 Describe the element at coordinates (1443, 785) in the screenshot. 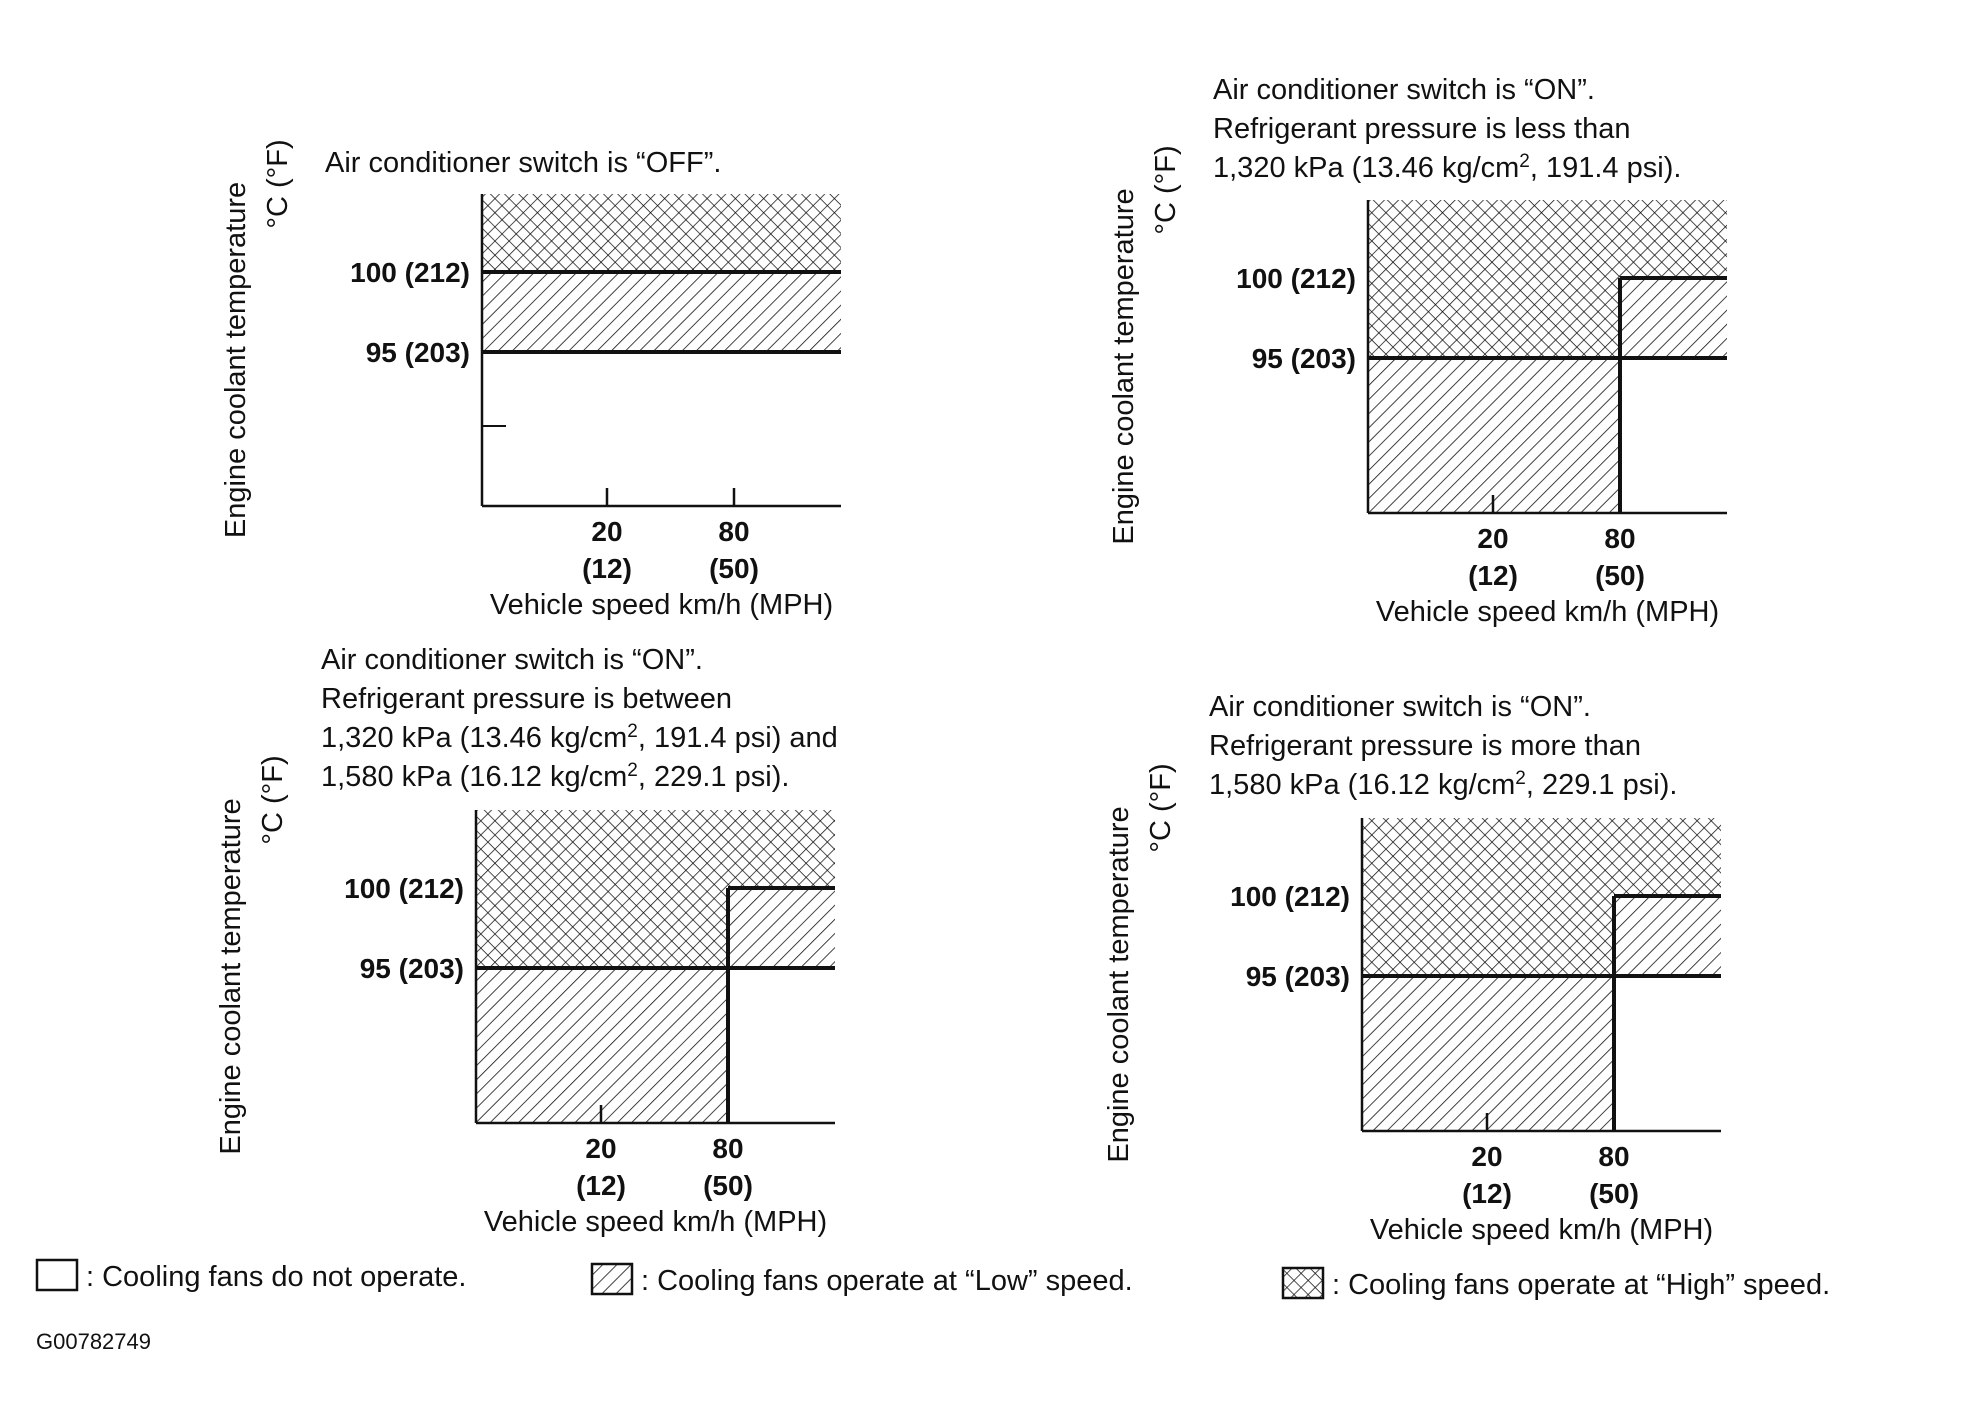

I see `chart-title-line-3: 1,580 kPa (16.12 kg/cm2, 229.1 psi).` at that location.